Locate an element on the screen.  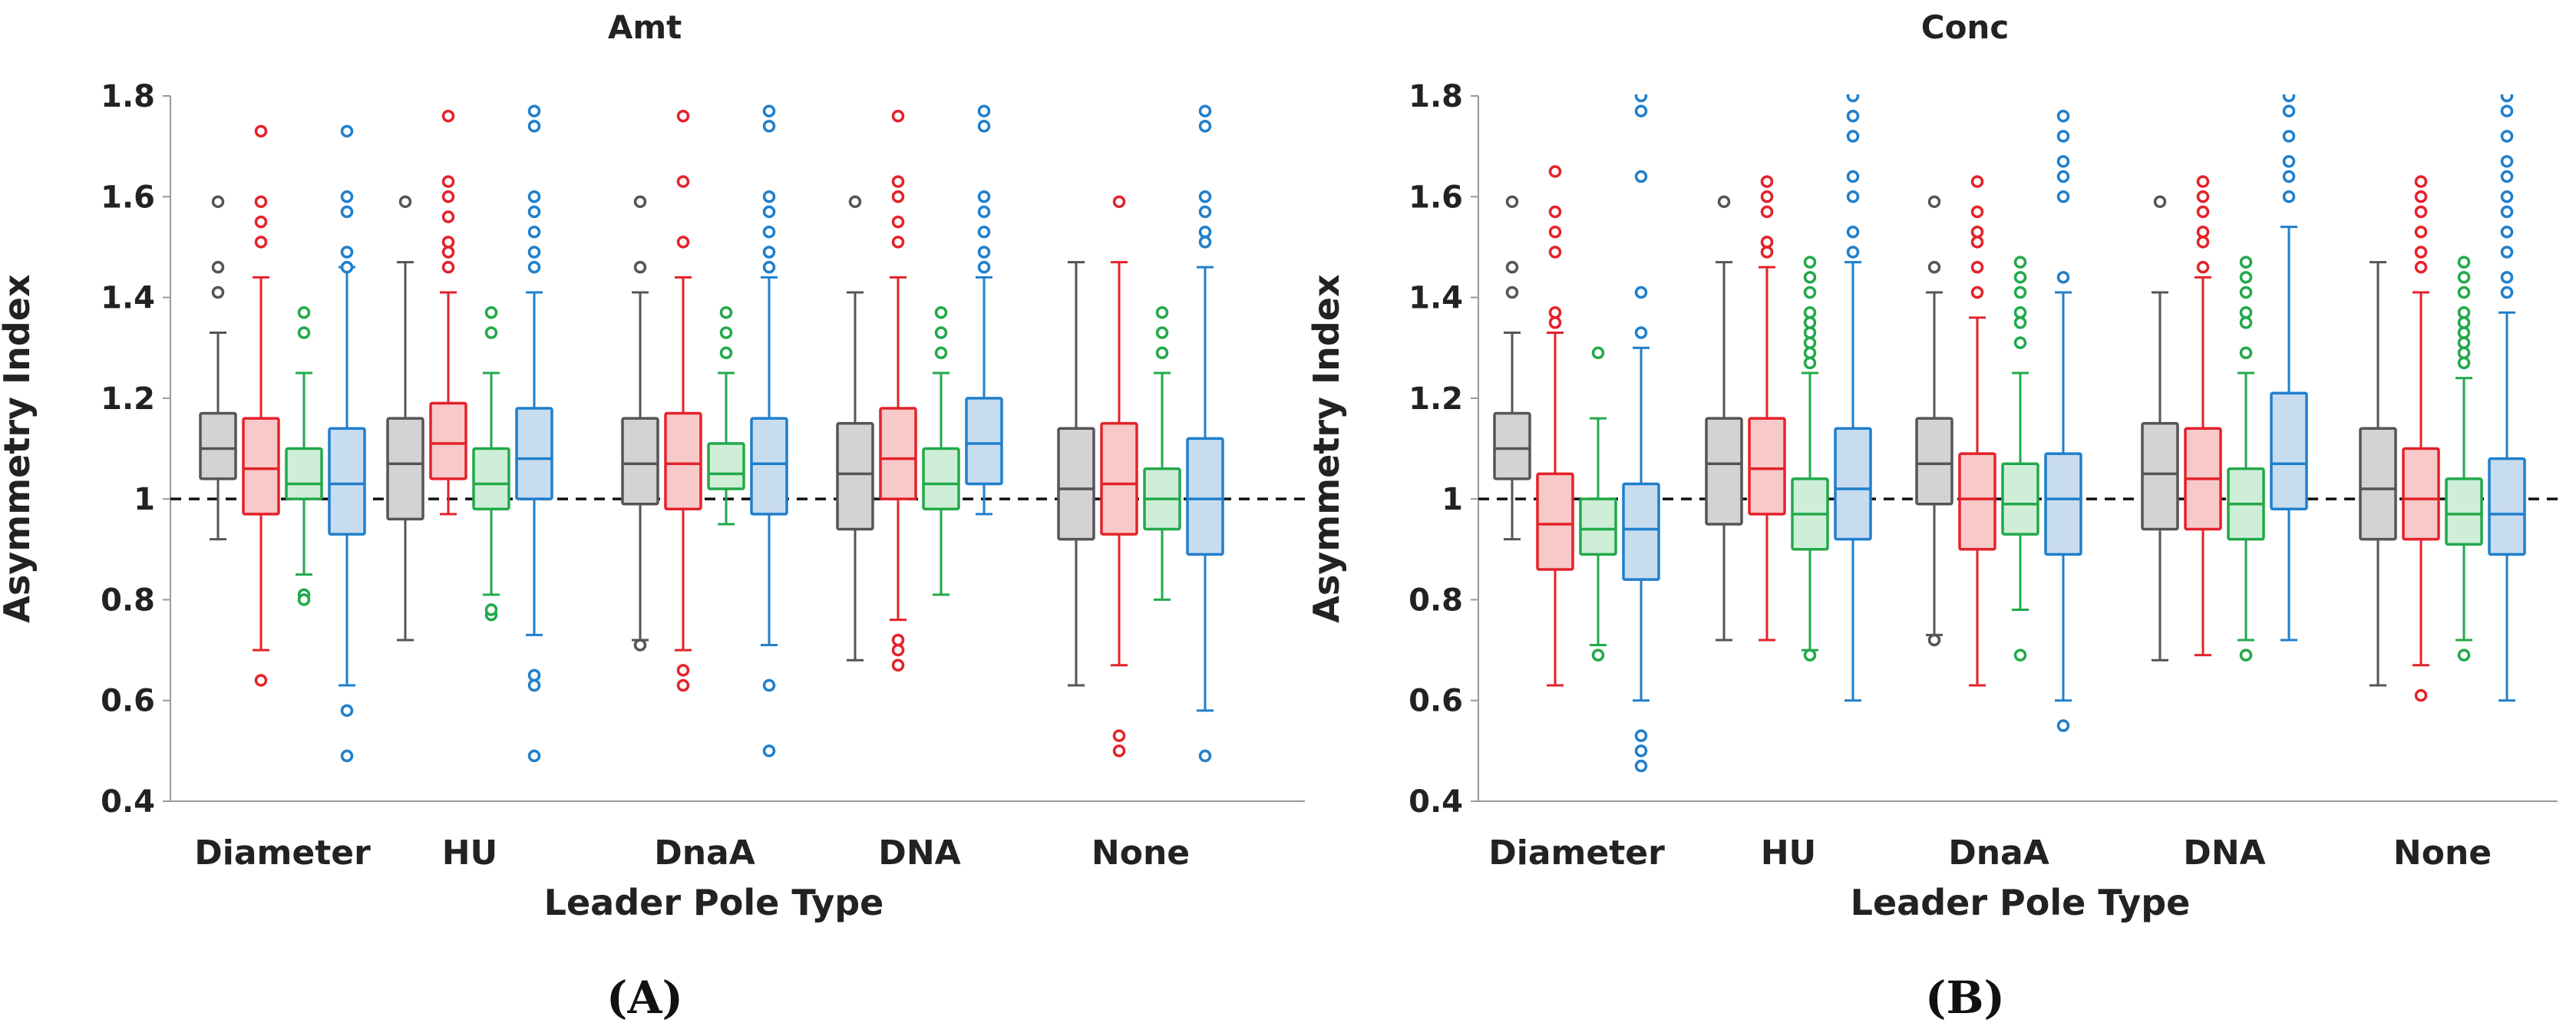
box-red-none is located at coordinates (1119, 476).